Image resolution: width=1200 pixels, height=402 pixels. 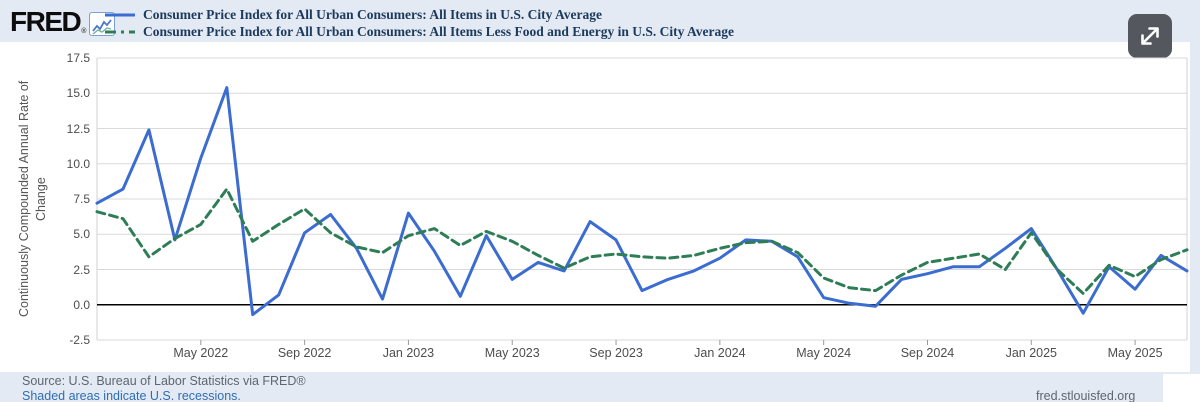 What do you see at coordinates (201, 353) in the screenshot?
I see `x-tick-label: May 2022` at bounding box center [201, 353].